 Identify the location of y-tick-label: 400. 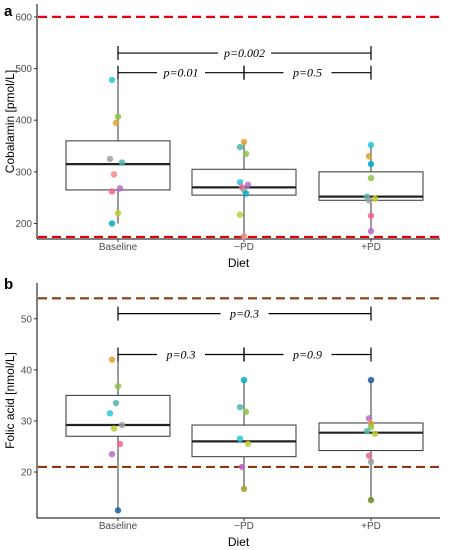
(23, 121).